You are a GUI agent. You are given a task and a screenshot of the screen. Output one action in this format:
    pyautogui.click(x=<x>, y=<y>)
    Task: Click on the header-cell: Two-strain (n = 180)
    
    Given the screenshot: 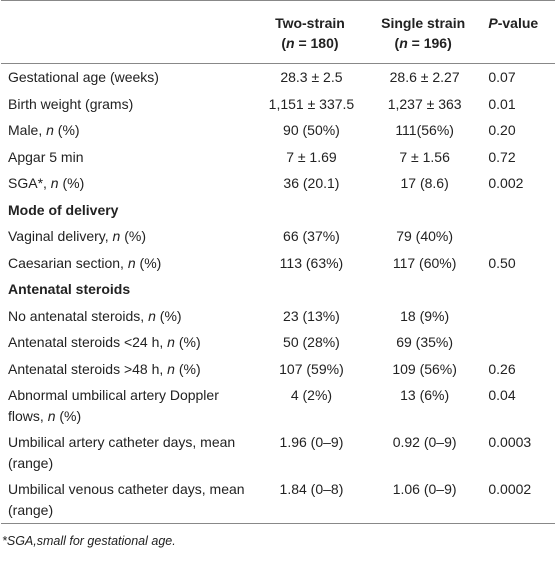 What is the action you would take?
    pyautogui.click(x=310, y=32)
    